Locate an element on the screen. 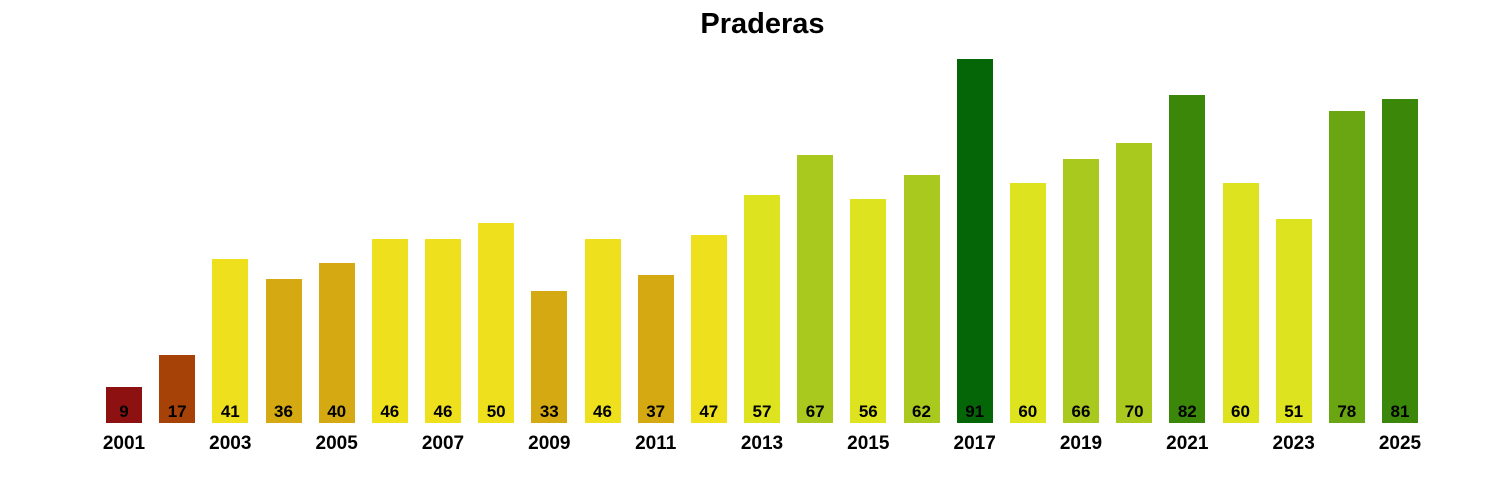 This screenshot has height=500, width=1500. x-tick-label-2009: 2009 is located at coordinates (549, 443).